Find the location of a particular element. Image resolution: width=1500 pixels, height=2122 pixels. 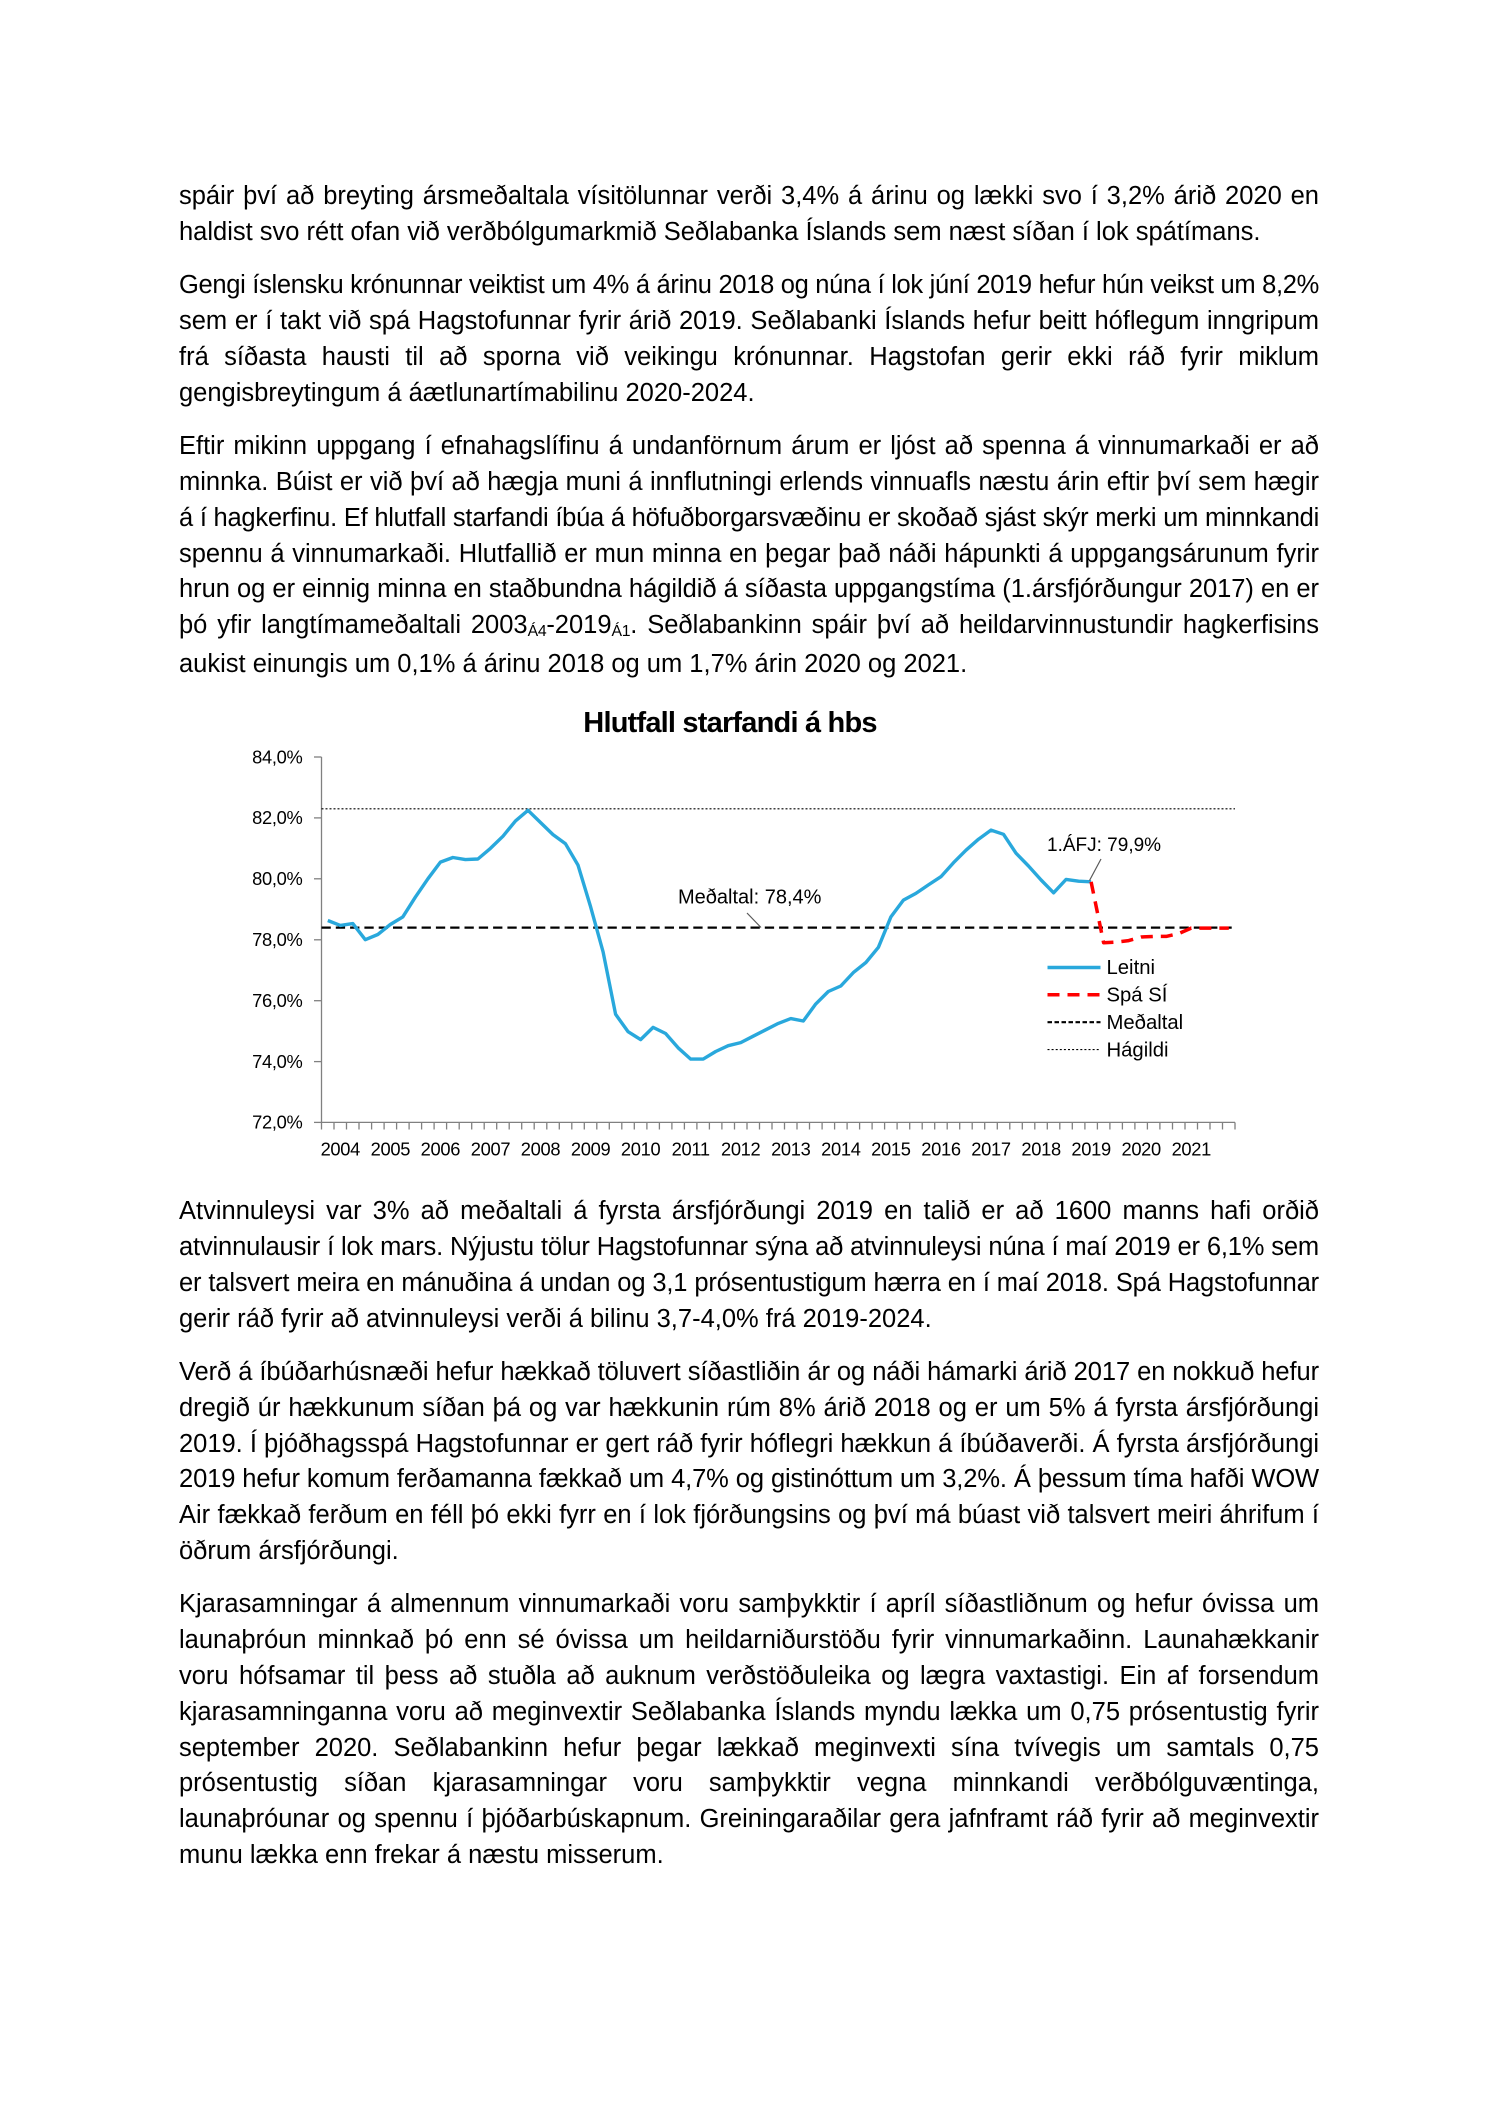

svg-text: 2008 is located at coordinates (541, 1148).